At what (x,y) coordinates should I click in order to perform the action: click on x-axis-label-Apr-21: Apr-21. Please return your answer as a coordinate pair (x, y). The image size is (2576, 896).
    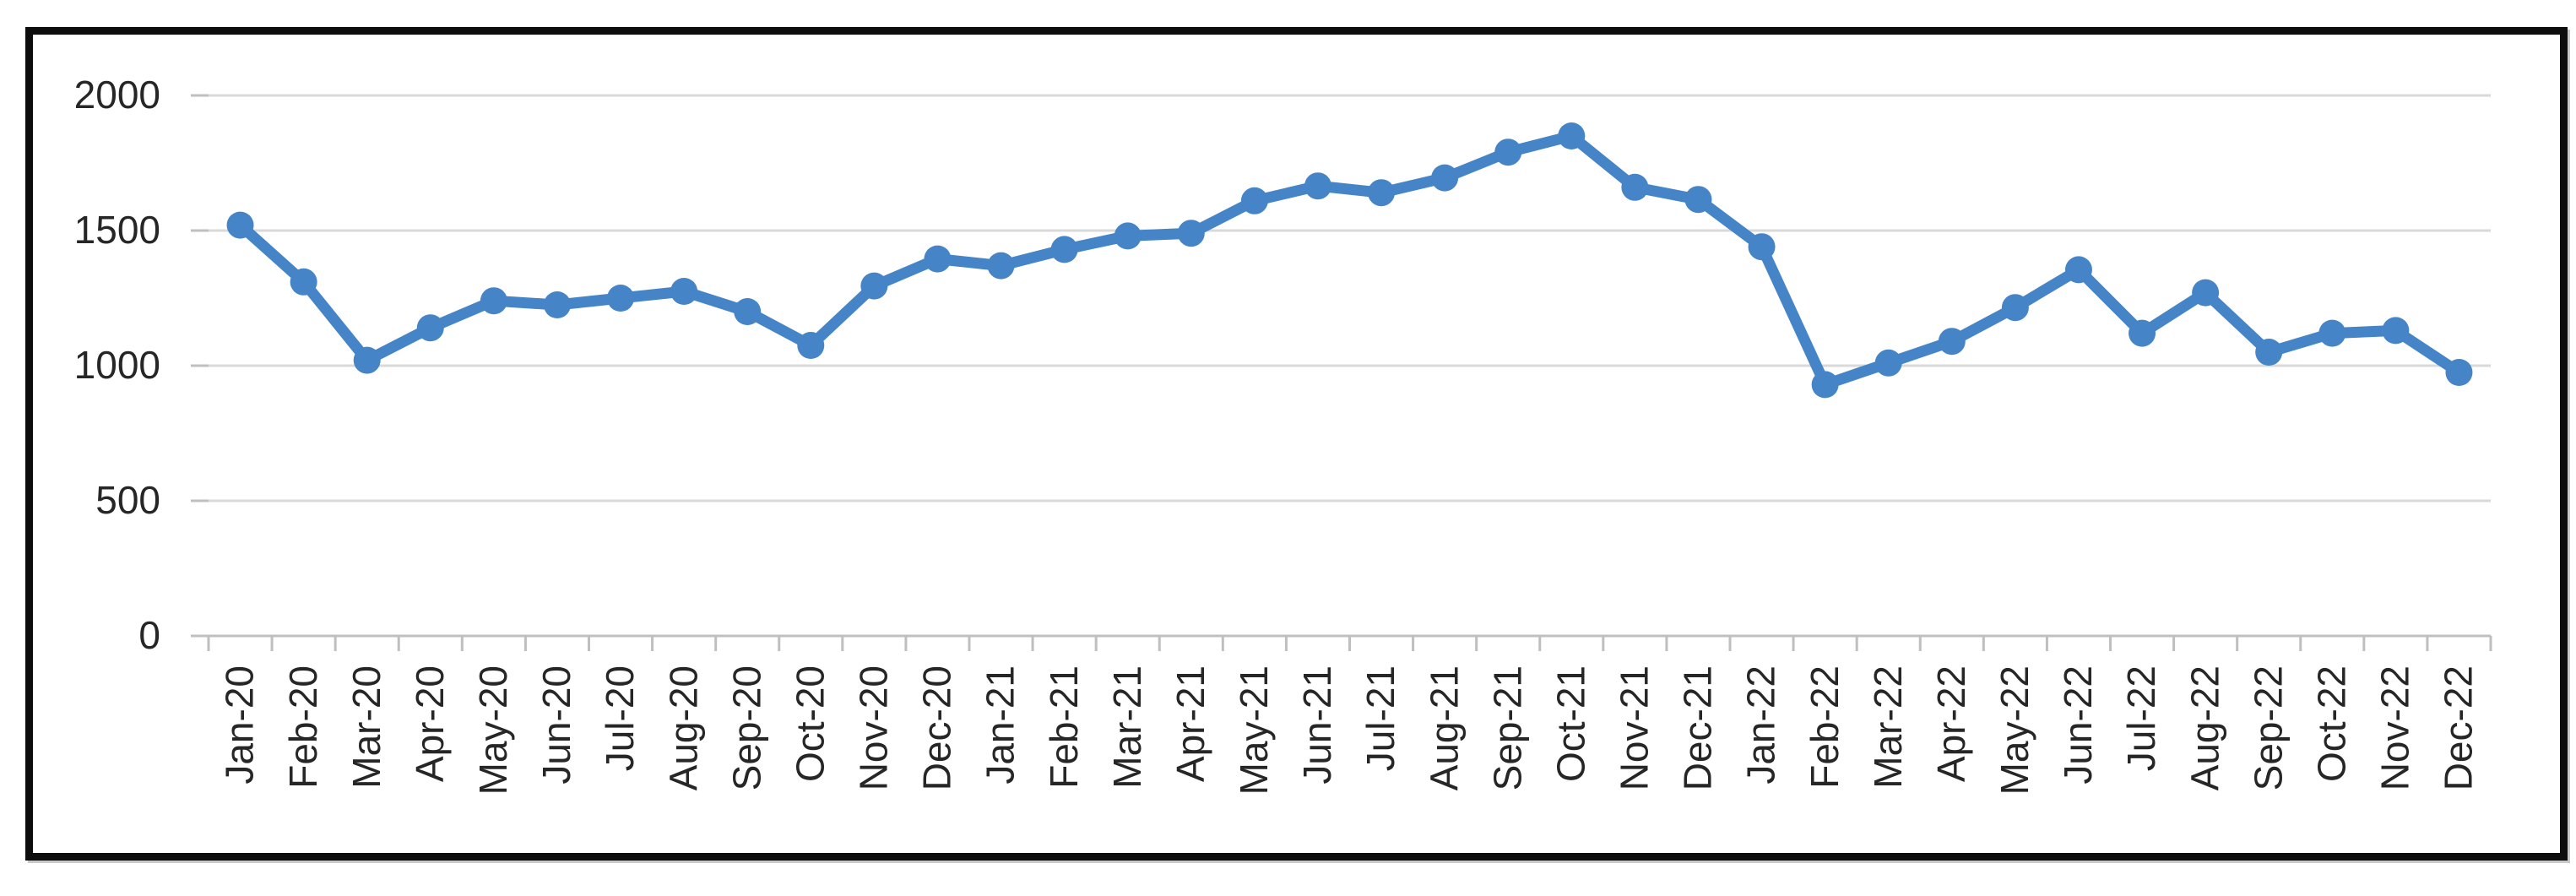
    Looking at the image, I should click on (1190, 724).